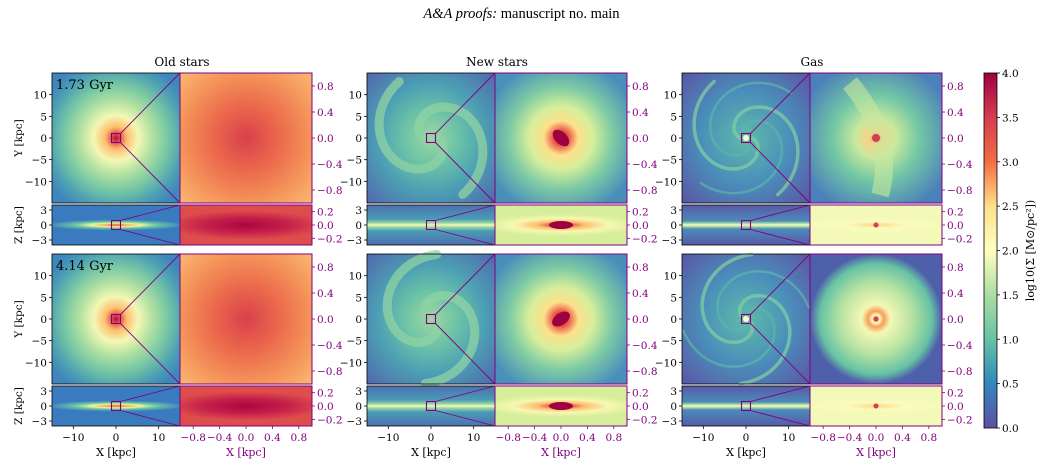  I want to click on zoom-z-tick-label: 0.2, so click(325, 394).